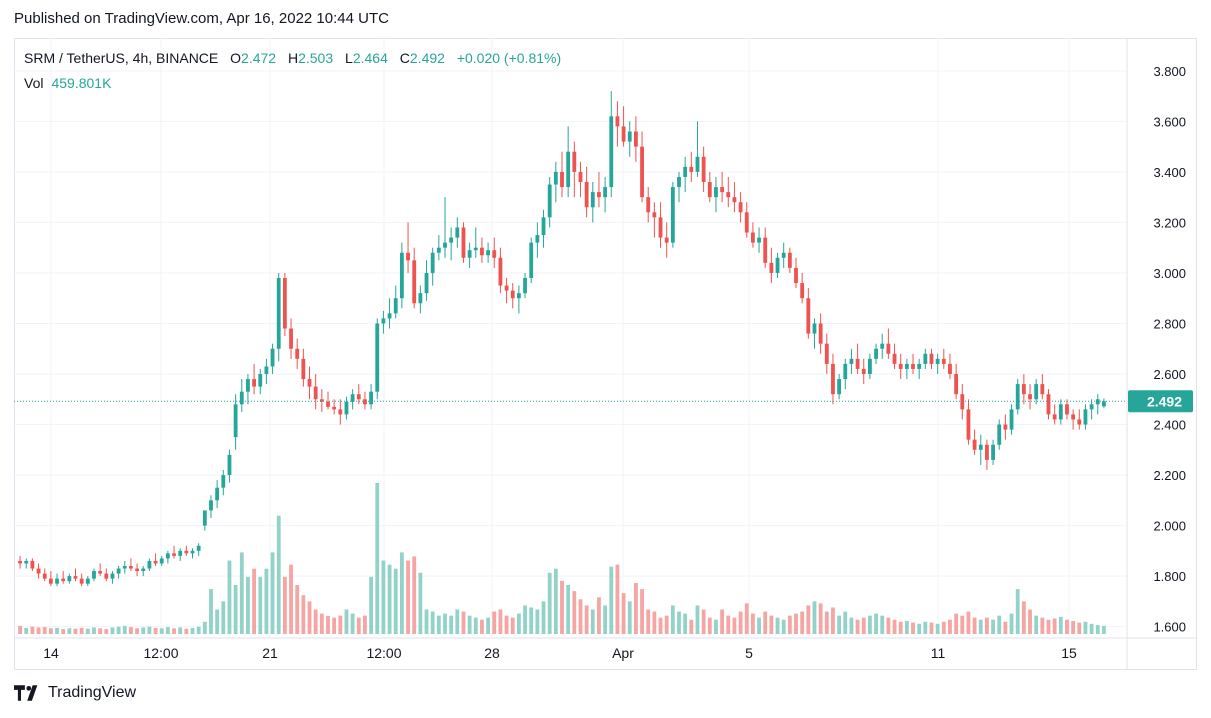 This screenshot has width=1211, height=718. I want to click on tradingview-logo-icon, so click(26, 693).